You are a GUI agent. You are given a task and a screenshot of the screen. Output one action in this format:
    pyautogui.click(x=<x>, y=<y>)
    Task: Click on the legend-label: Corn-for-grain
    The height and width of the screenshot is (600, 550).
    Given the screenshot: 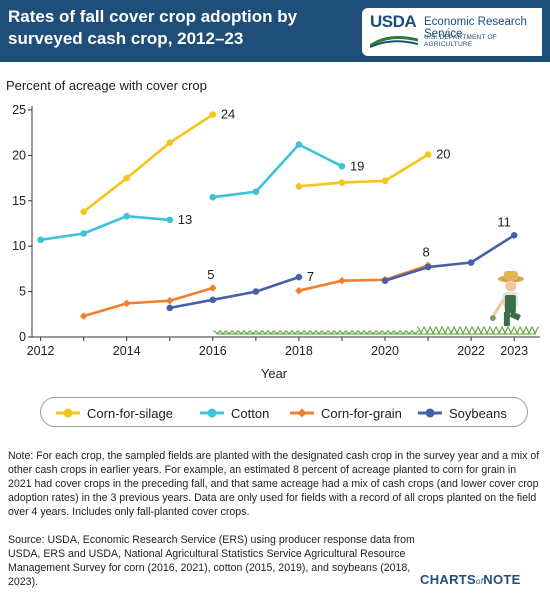 What is the action you would take?
    pyautogui.click(x=361, y=413)
    